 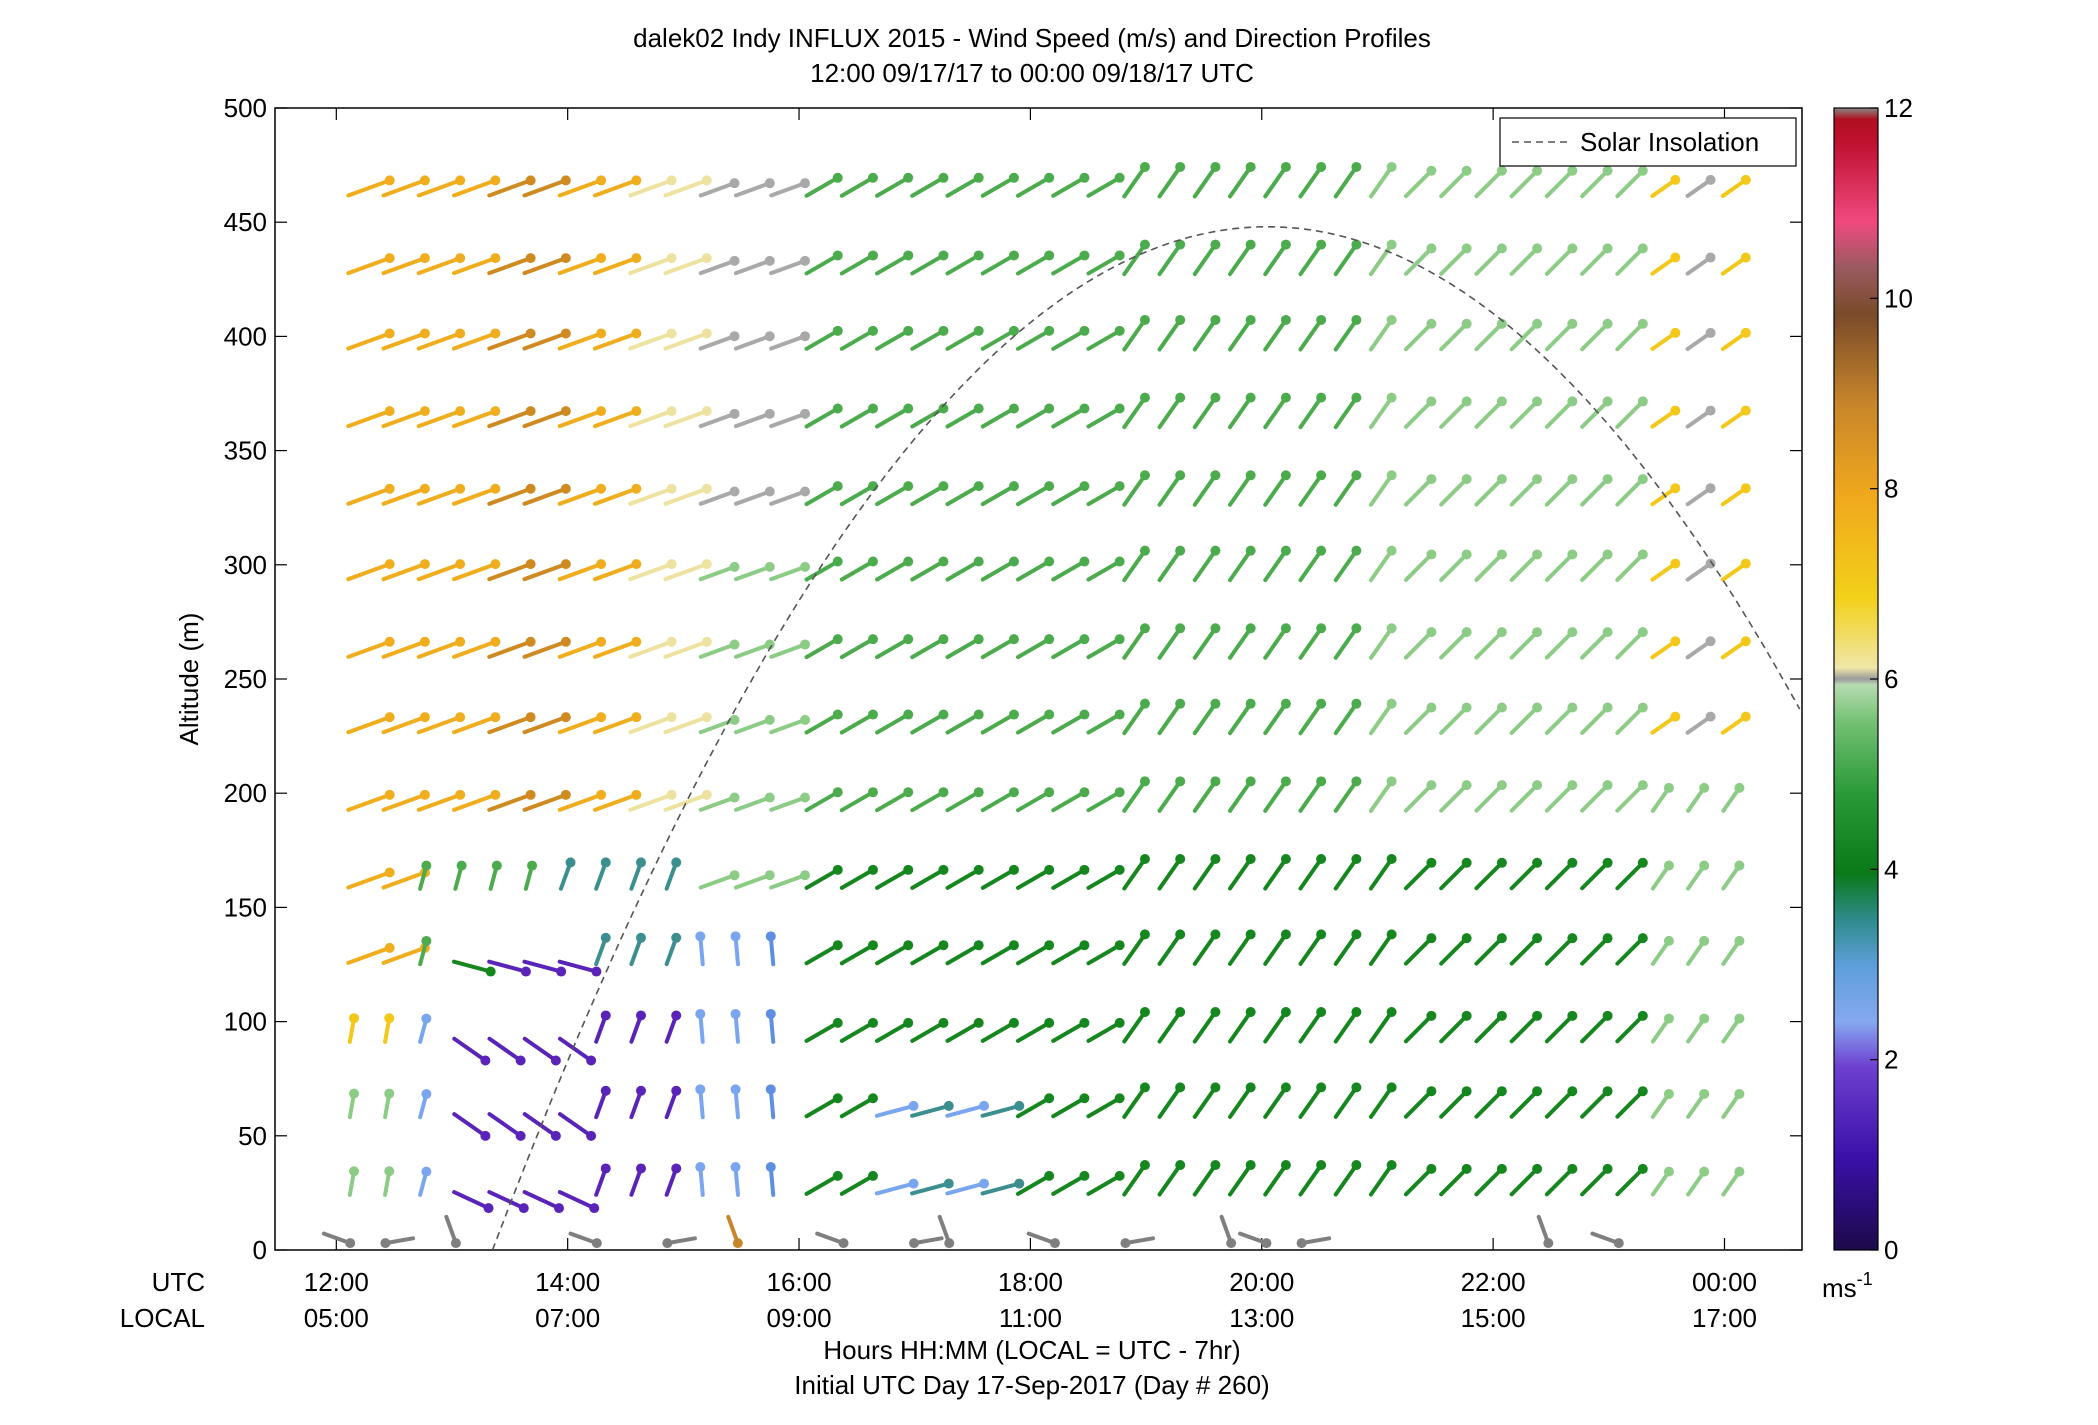 I want to click on colorbar-unit-exponent: -1, so click(x=1865, y=1279).